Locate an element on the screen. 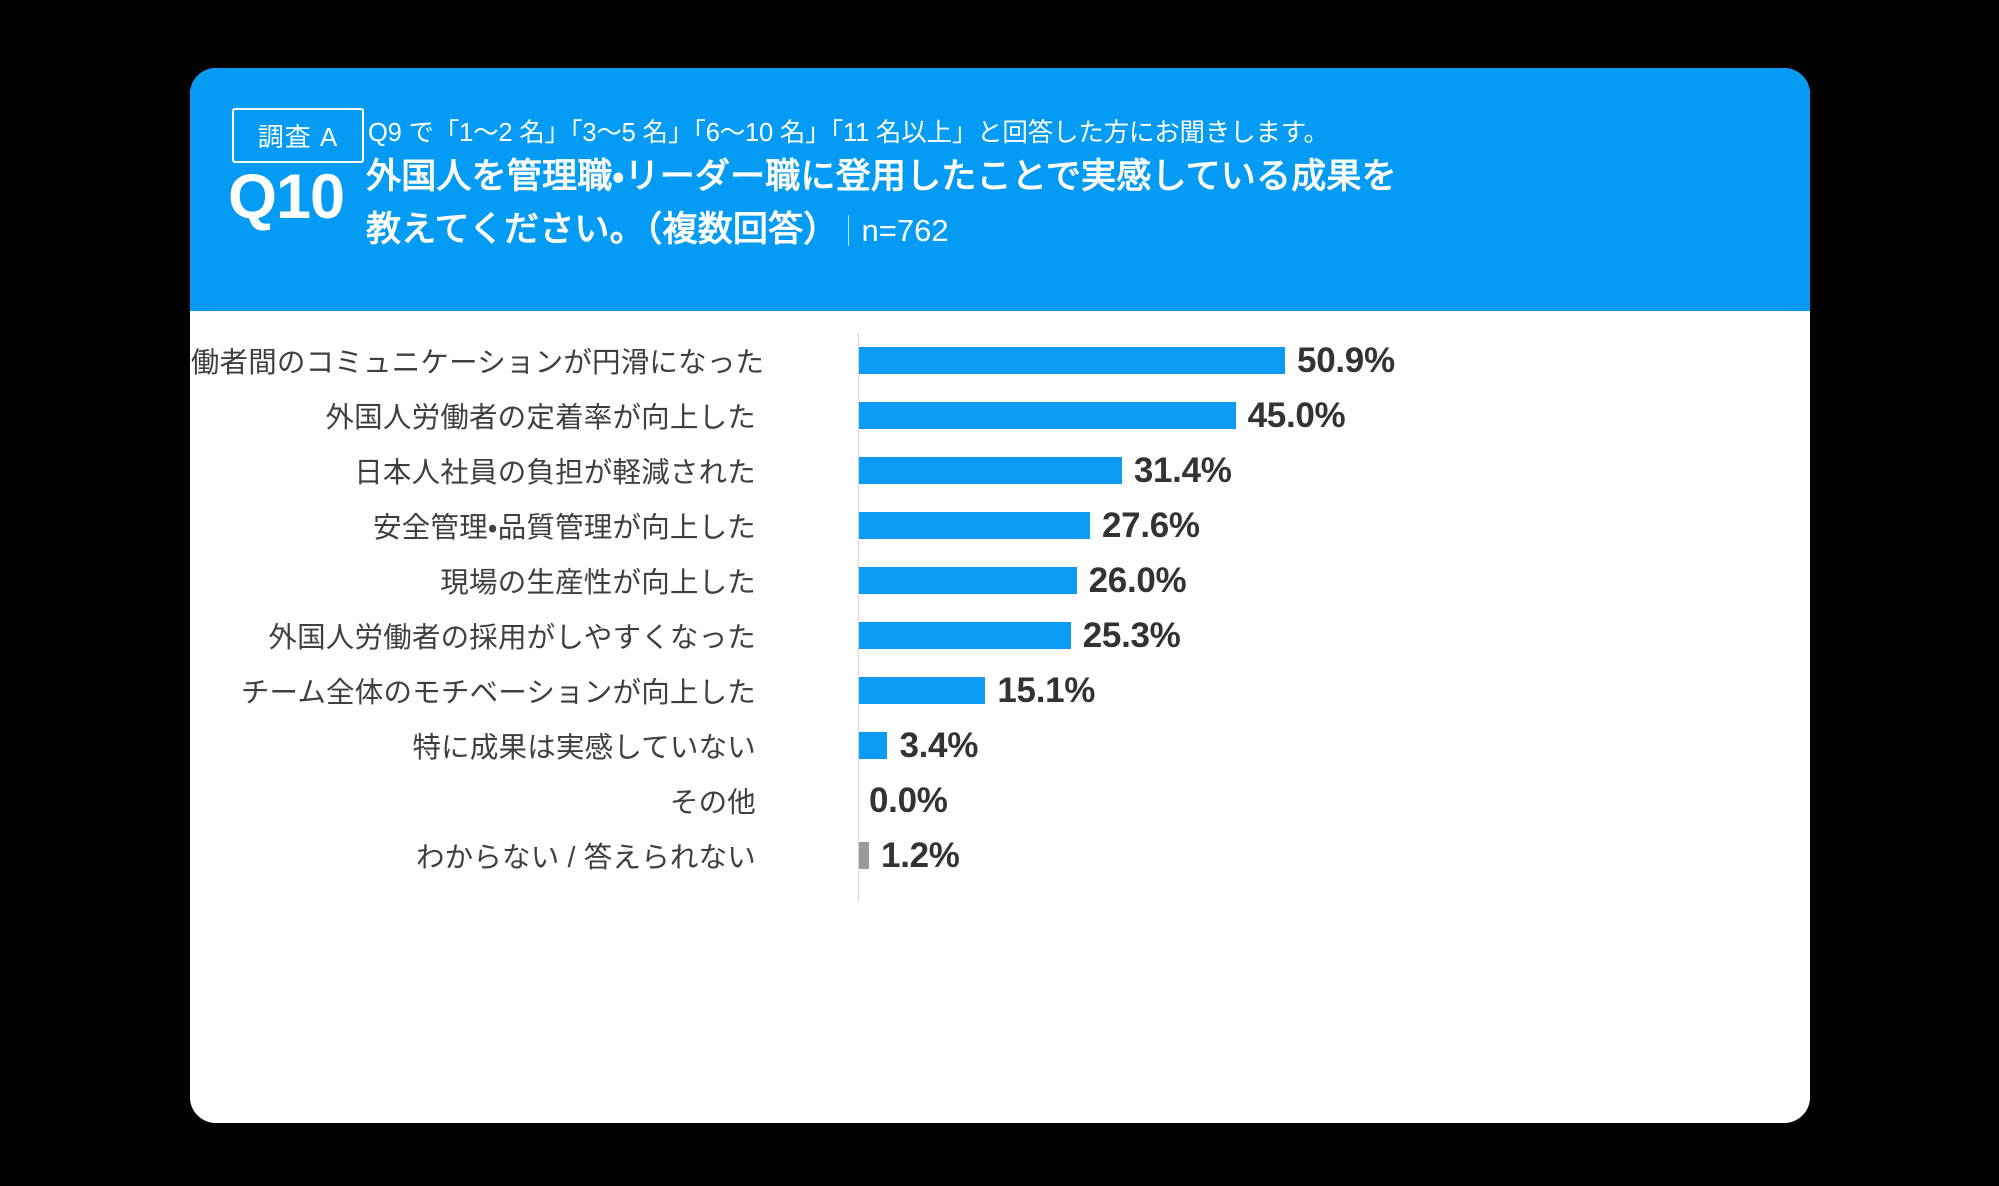  chart-row: わからない / 答えられない 1.2% is located at coordinates (1000, 855).